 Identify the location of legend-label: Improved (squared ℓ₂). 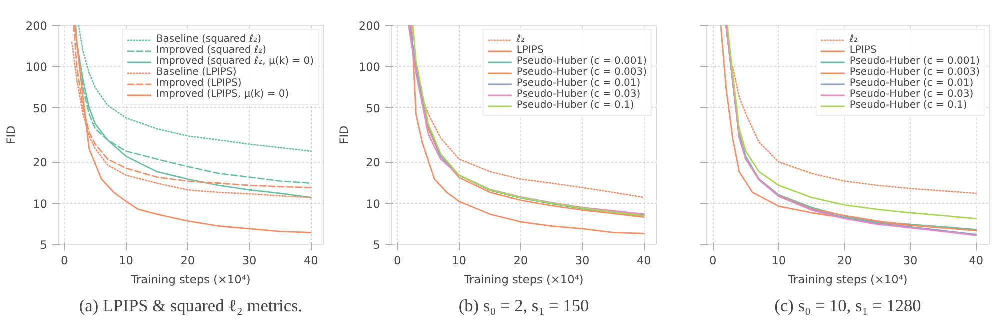
(211, 50).